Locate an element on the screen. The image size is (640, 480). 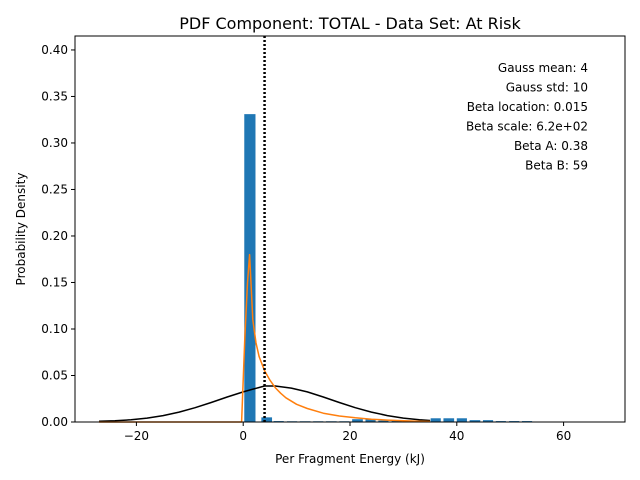
y-tick-label: 0.05 is located at coordinates (54, 375).